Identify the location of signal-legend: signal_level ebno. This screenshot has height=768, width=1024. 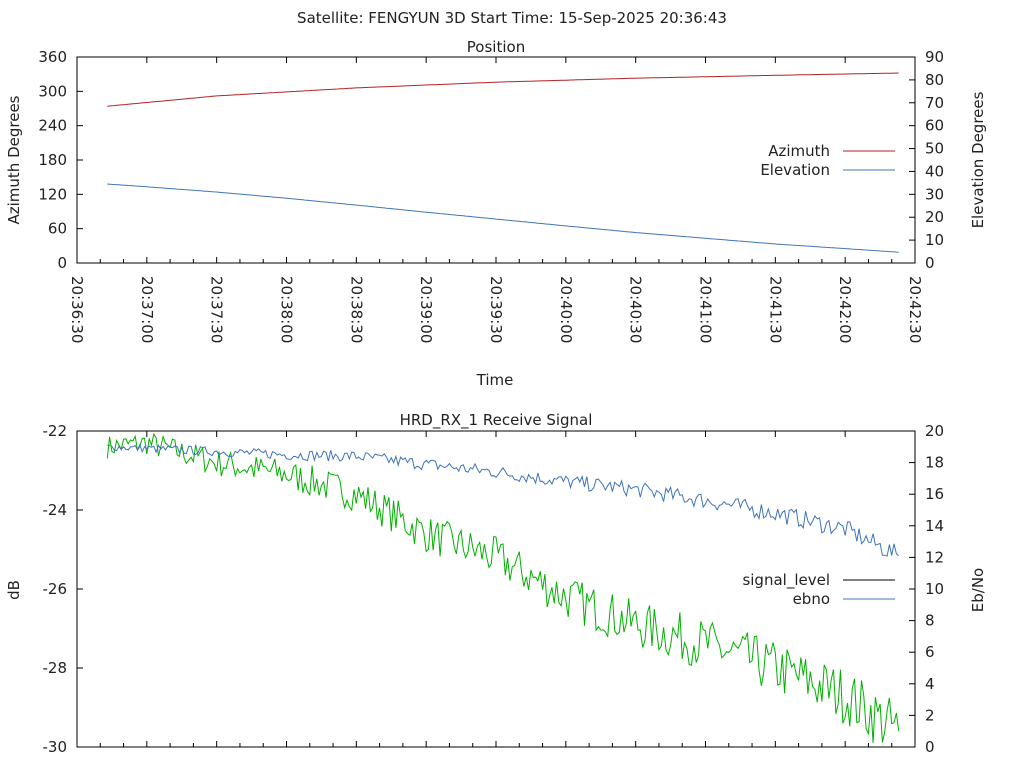
(818, 589).